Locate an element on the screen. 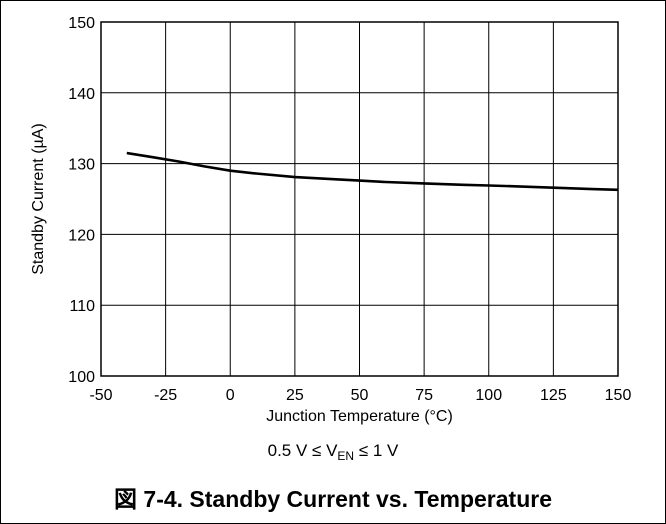  x-tick-label: 100 is located at coordinates (488, 395).